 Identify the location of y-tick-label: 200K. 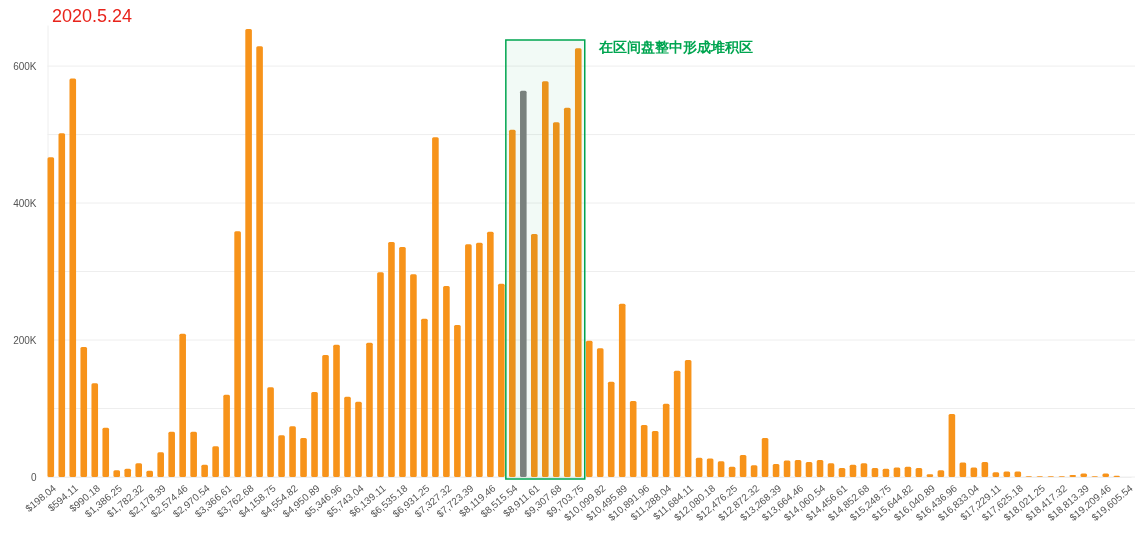
(25, 340).